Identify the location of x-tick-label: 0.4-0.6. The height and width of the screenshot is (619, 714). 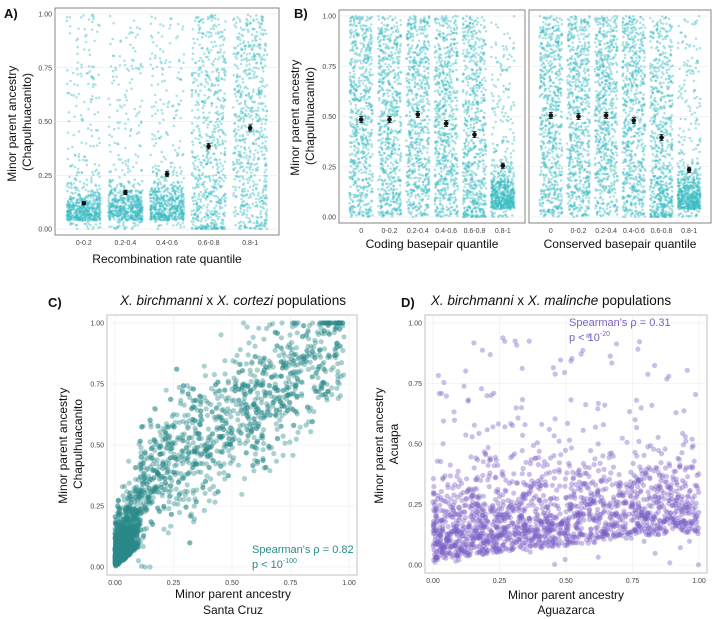
(167, 243).